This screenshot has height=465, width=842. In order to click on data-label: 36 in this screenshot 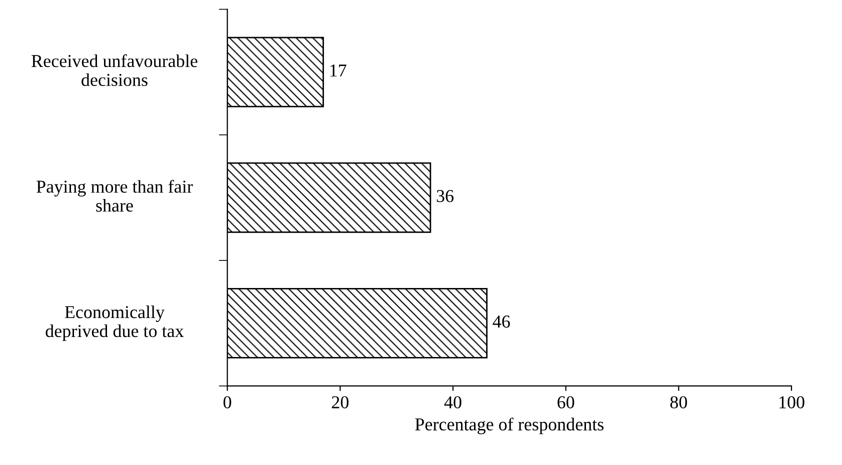, I will do `click(445, 196)`.